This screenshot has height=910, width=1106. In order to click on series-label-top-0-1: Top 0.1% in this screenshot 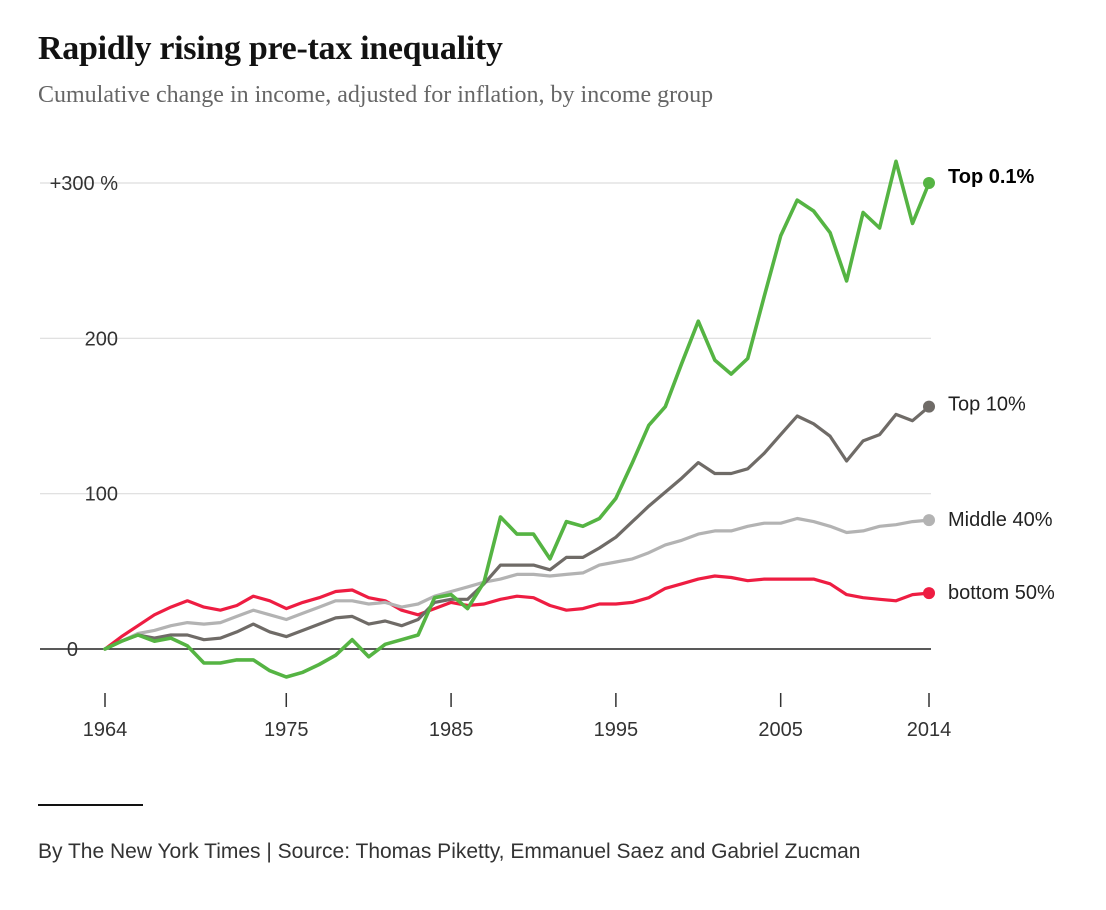, I will do `click(991, 177)`.